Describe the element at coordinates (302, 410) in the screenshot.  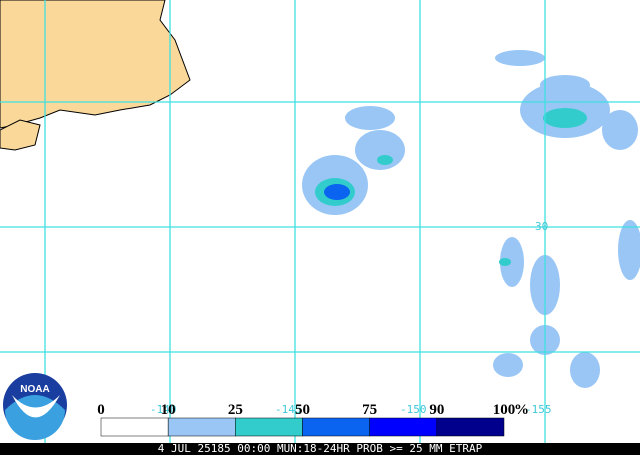
I see `legend-label: 50` at that location.